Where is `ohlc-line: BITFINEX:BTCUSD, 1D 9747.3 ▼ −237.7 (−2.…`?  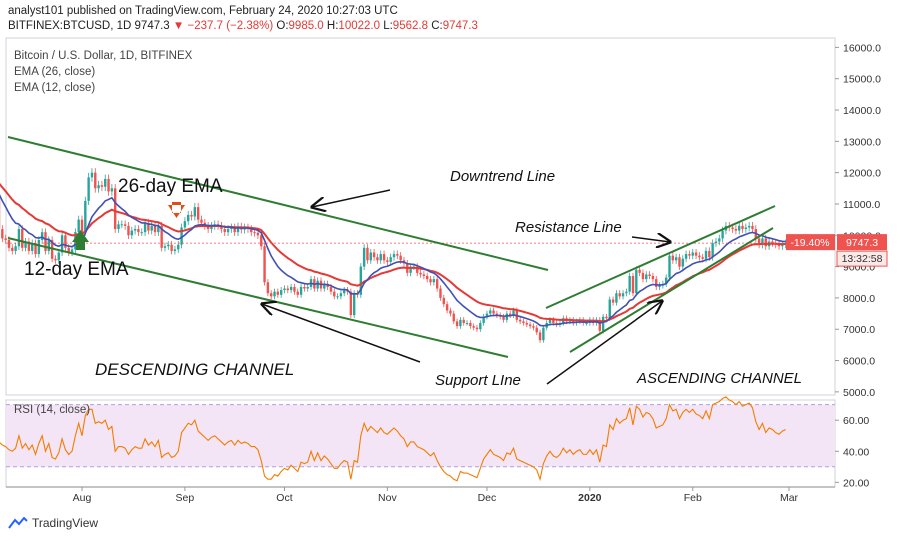
ohlc-line: BITFINEX:BTCUSD, 1D 9747.3 ▼ −237.7 (−2.… is located at coordinates (243, 26).